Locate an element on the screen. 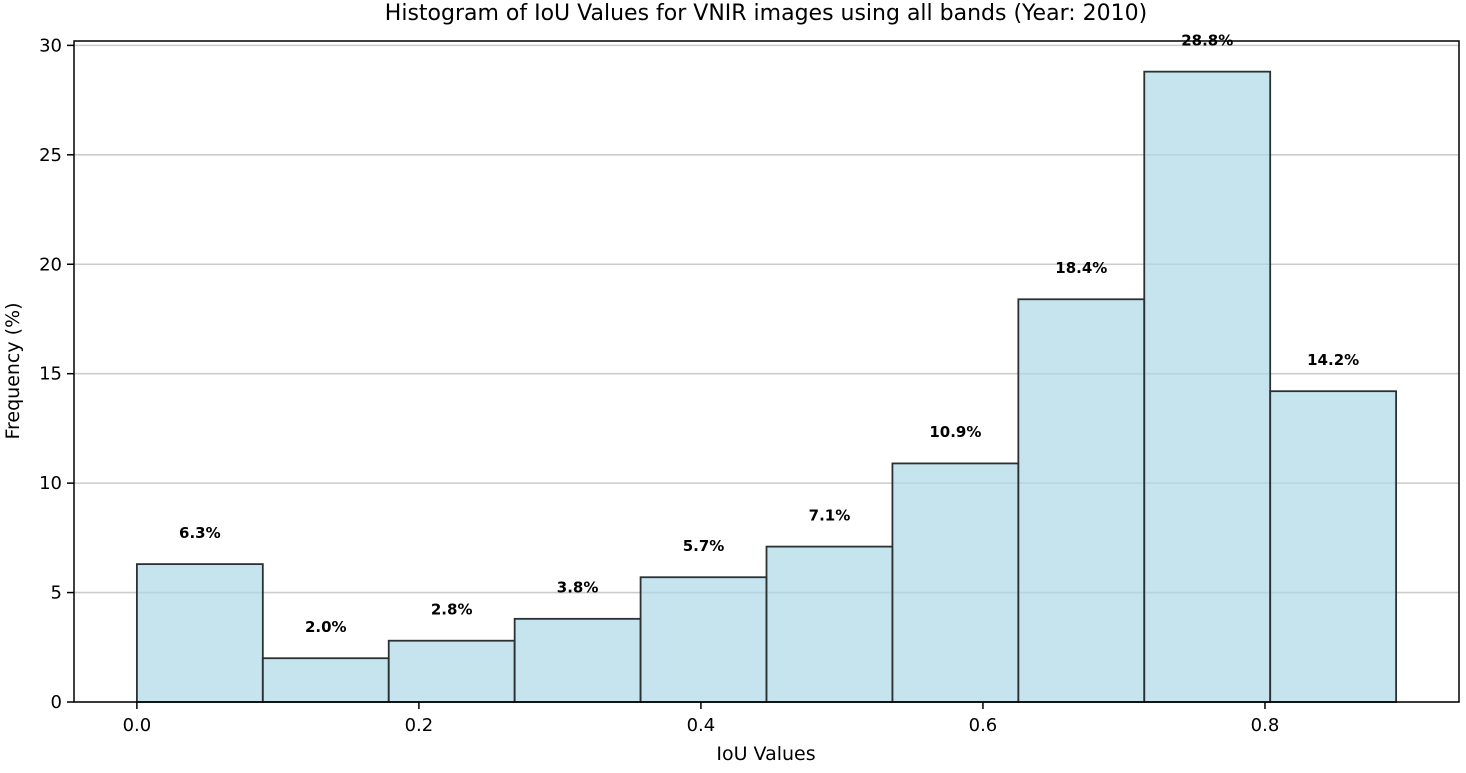  y-tick-label: 30 is located at coordinates (50, 45).